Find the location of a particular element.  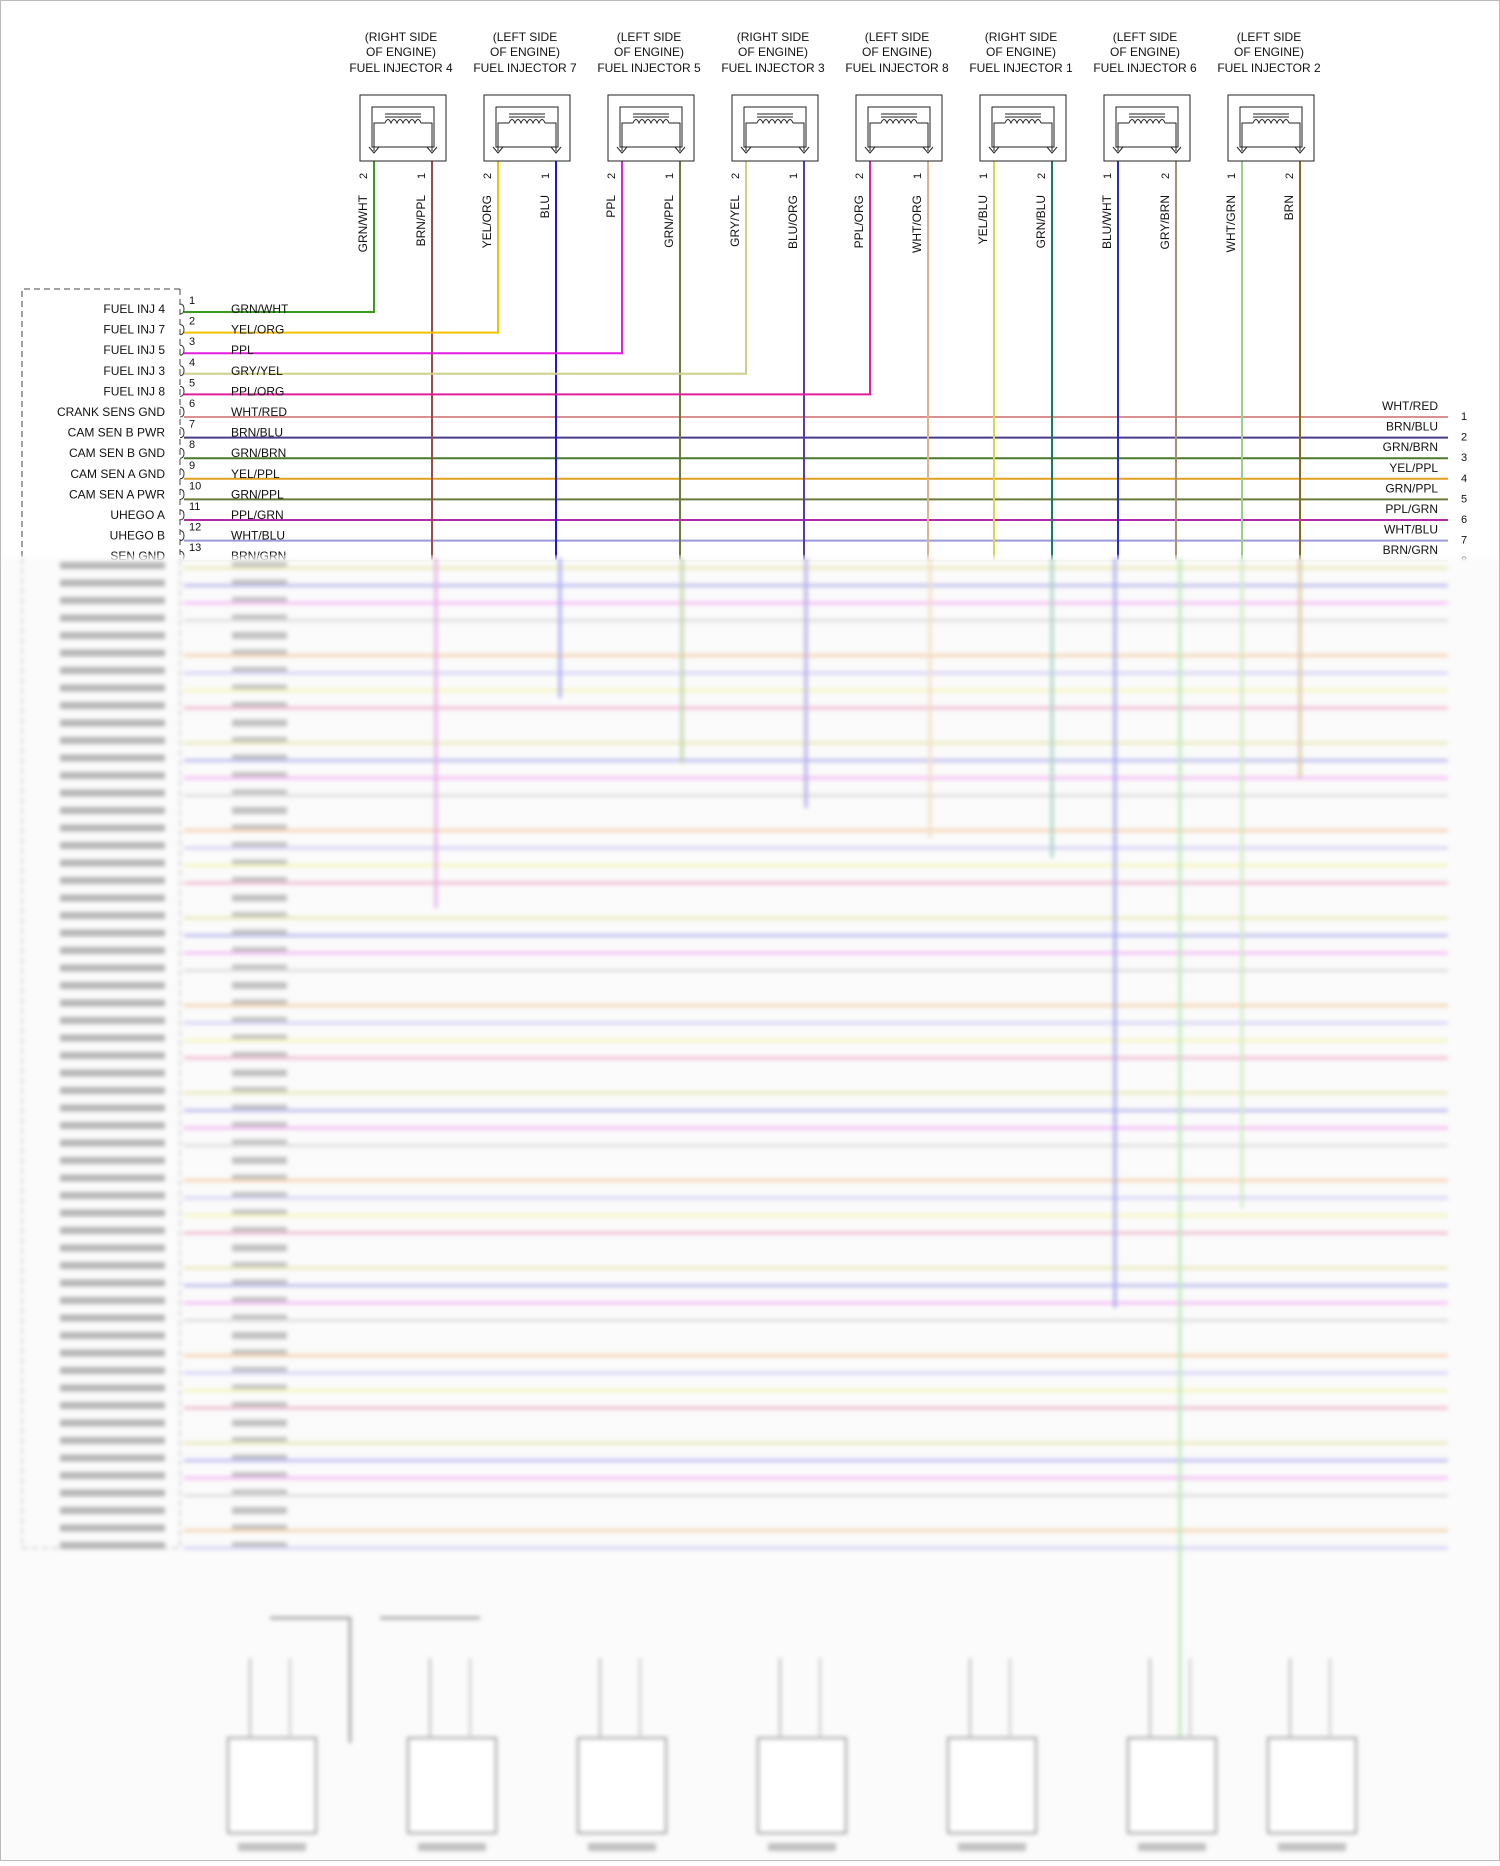

injector-wire-label: BRN/PPL is located at coordinates (421, 221).